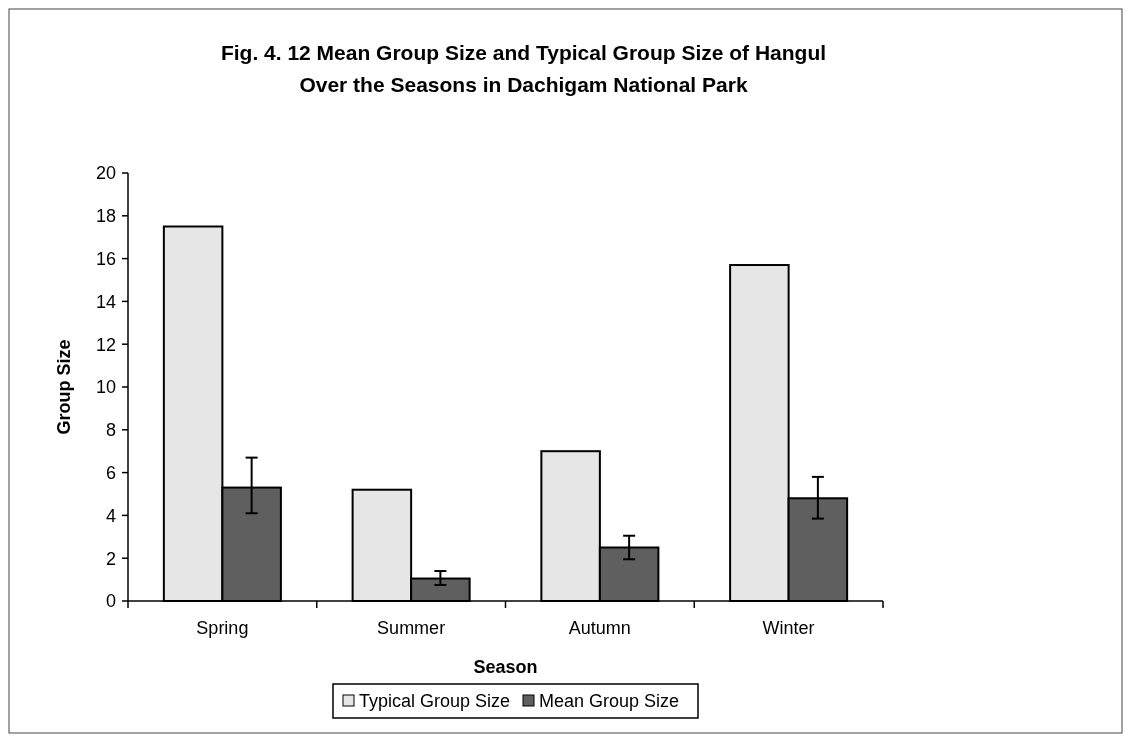 This screenshot has height=742, width=1131. I want to click on chart-title: Fig. 4. 12 Mean Group Size and Typical Group Size of Hangul Over the Seasons in Dachigam National Park, so click(523, 68).